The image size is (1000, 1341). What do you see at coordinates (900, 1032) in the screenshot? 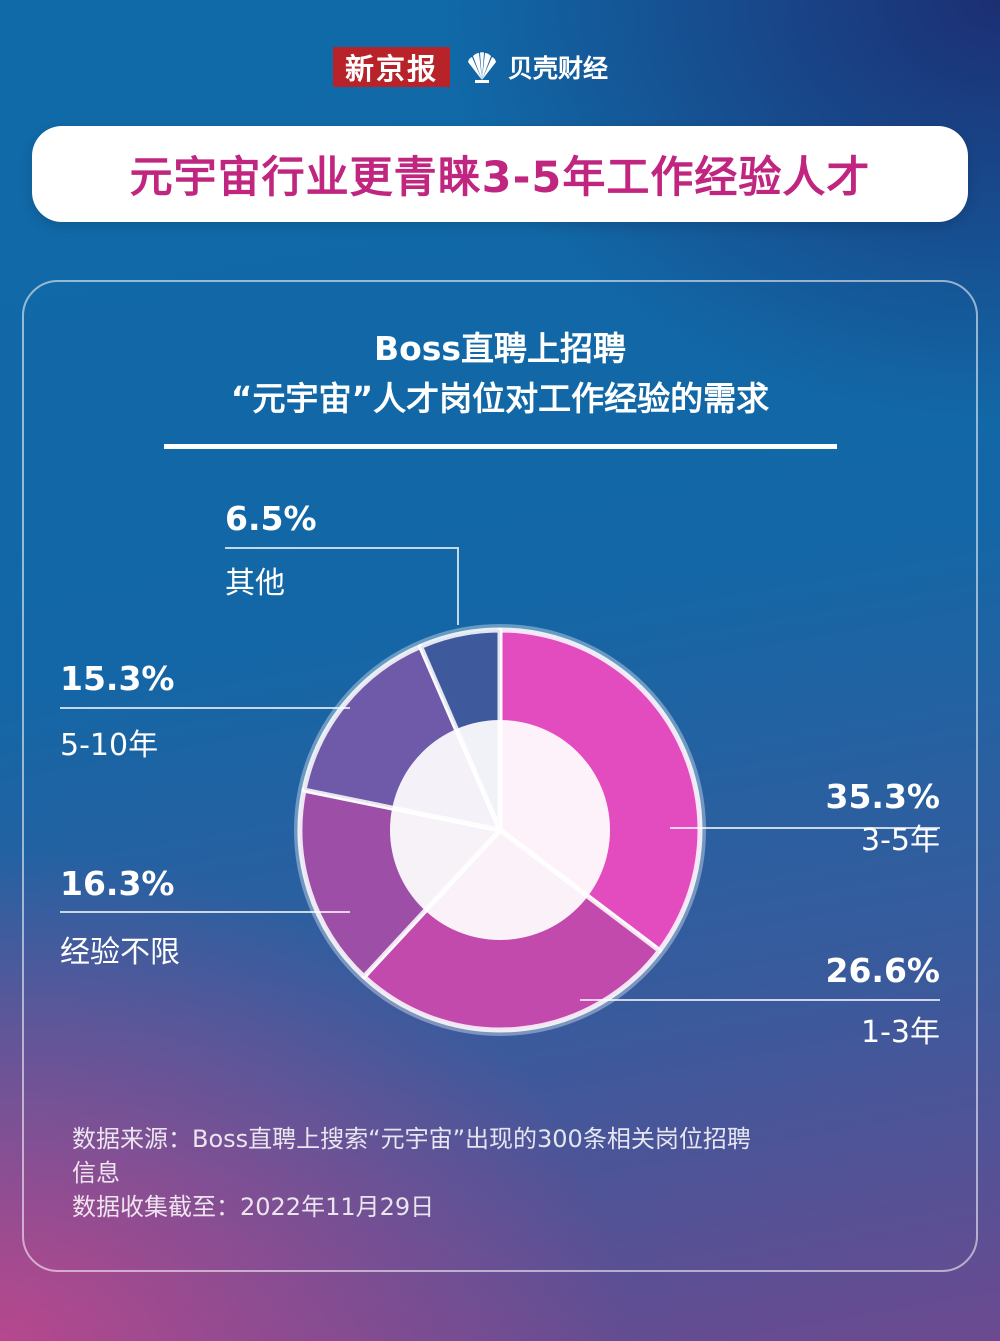
I see `category-label-1: 1-3年` at bounding box center [900, 1032].